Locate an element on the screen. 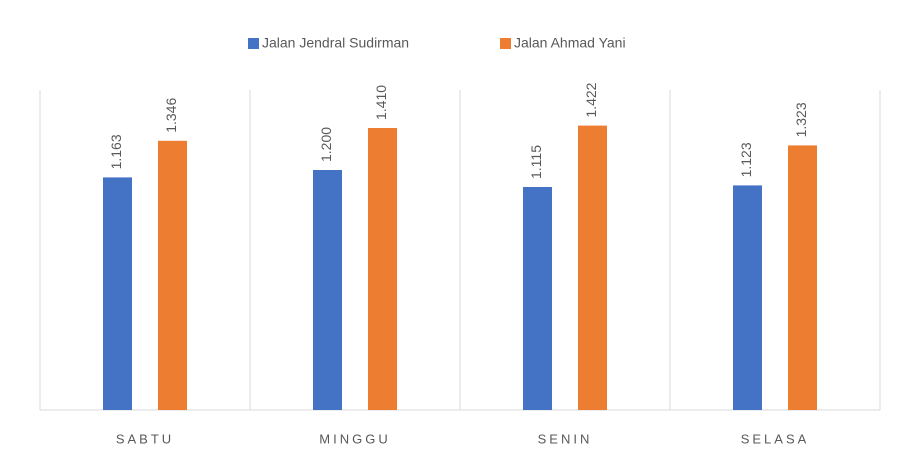  value-label: 1.115 is located at coordinates (536, 162).